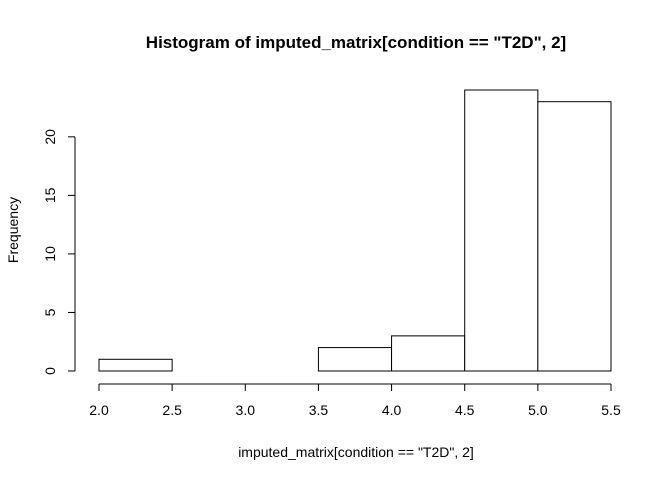  Describe the element at coordinates (50, 254) in the screenshot. I see `y-tick-label-2: 10` at that location.